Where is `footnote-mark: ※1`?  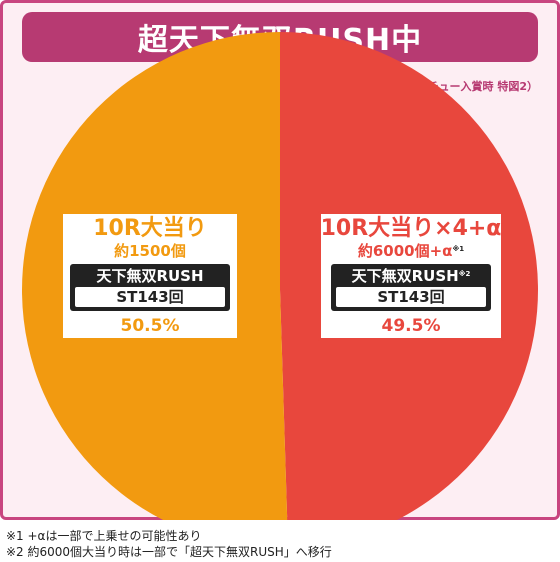 footnote-mark: ※1 is located at coordinates (458, 249).